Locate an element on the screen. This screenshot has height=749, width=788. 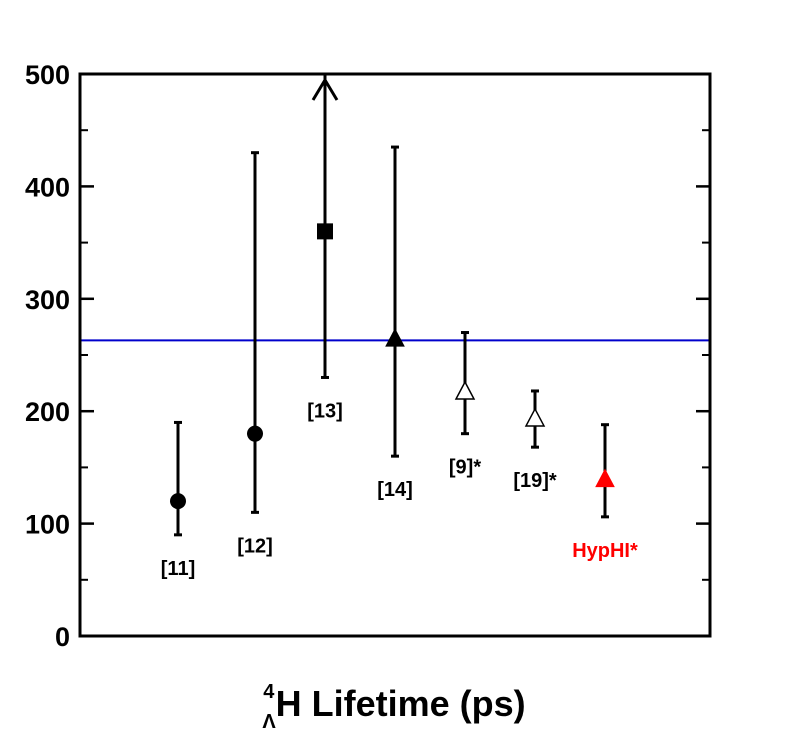
y-tick-label: 0 is located at coordinates (62, 637).